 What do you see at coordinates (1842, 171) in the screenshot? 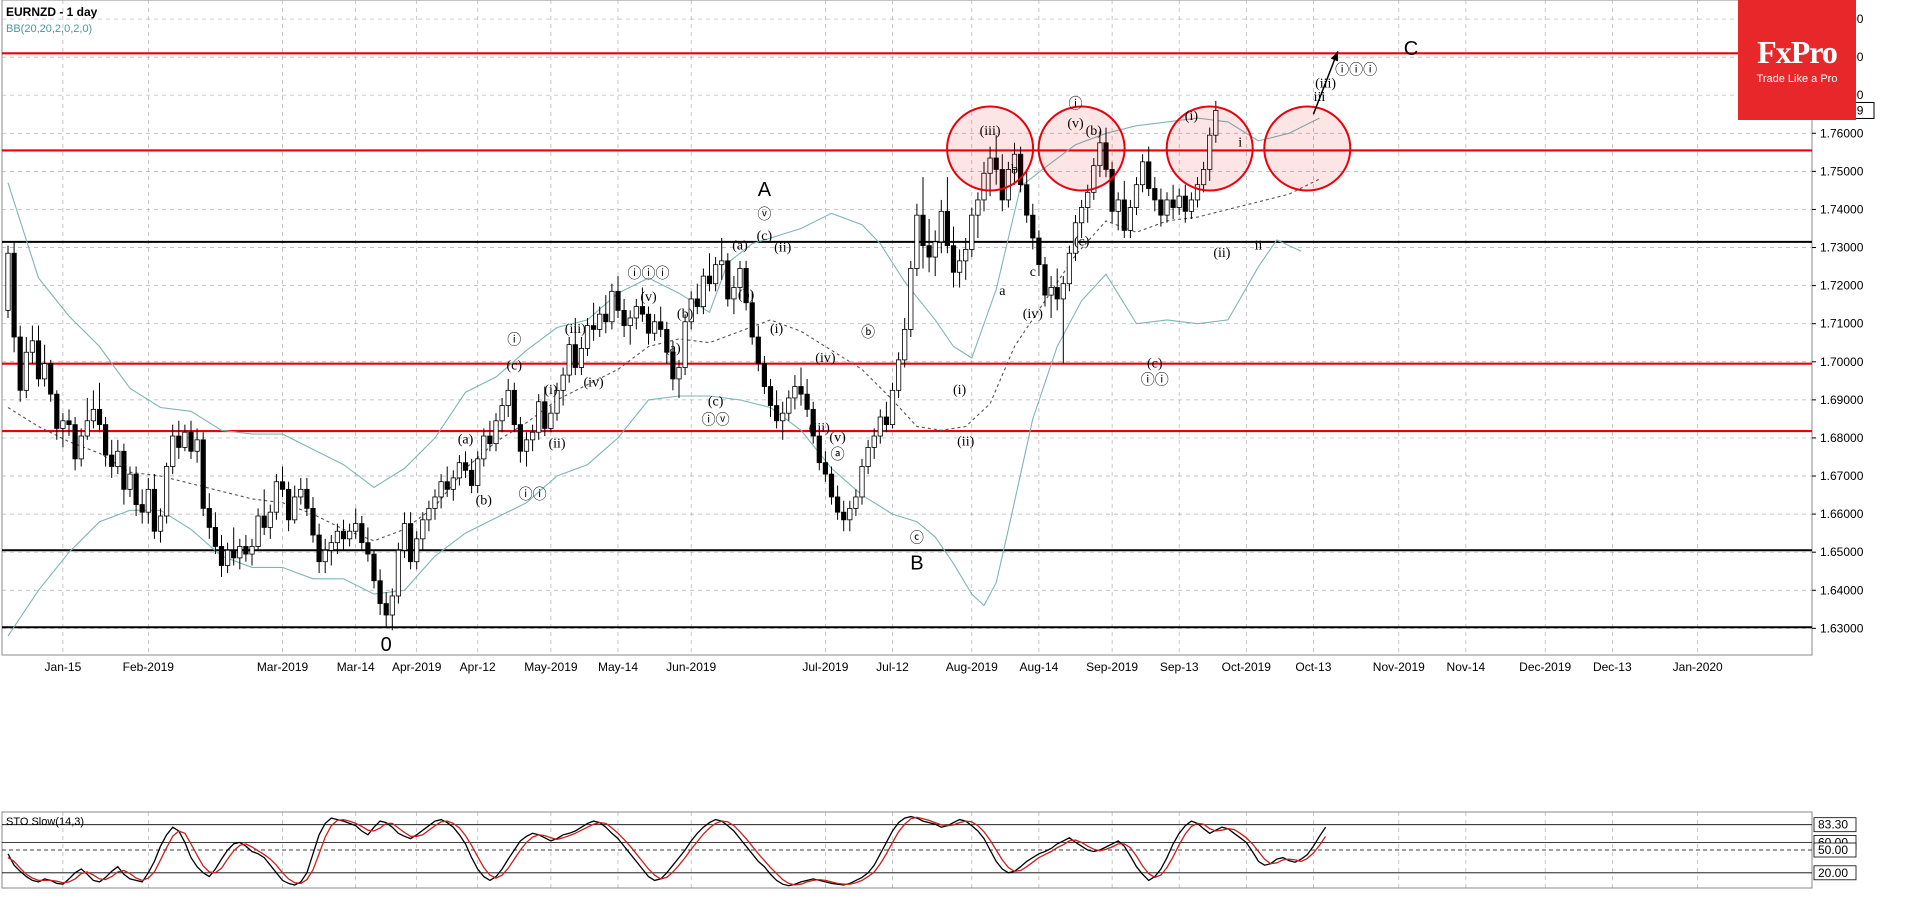
I see `y-tick-label: 1.75000` at bounding box center [1842, 171].